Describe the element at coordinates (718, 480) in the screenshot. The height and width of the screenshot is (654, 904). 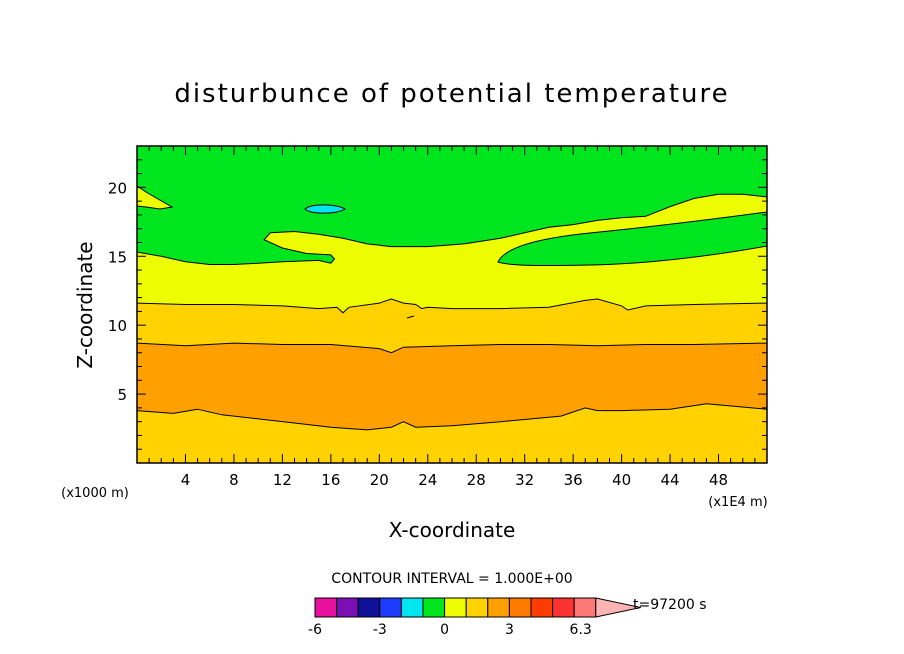
I see `x-tick-label: 48` at that location.